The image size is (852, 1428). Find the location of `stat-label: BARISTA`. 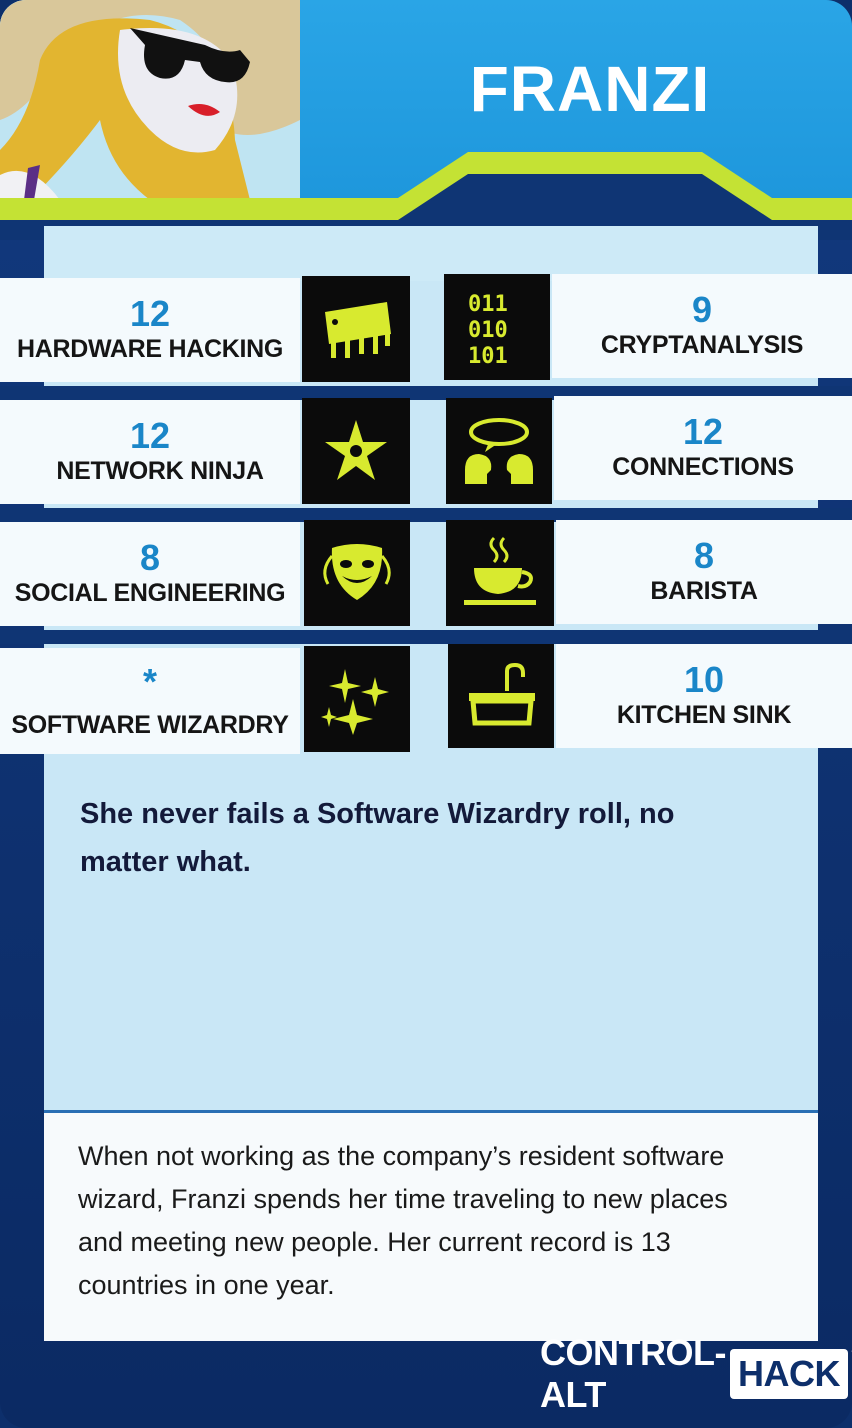

stat-label: BARISTA is located at coordinates (704, 591).